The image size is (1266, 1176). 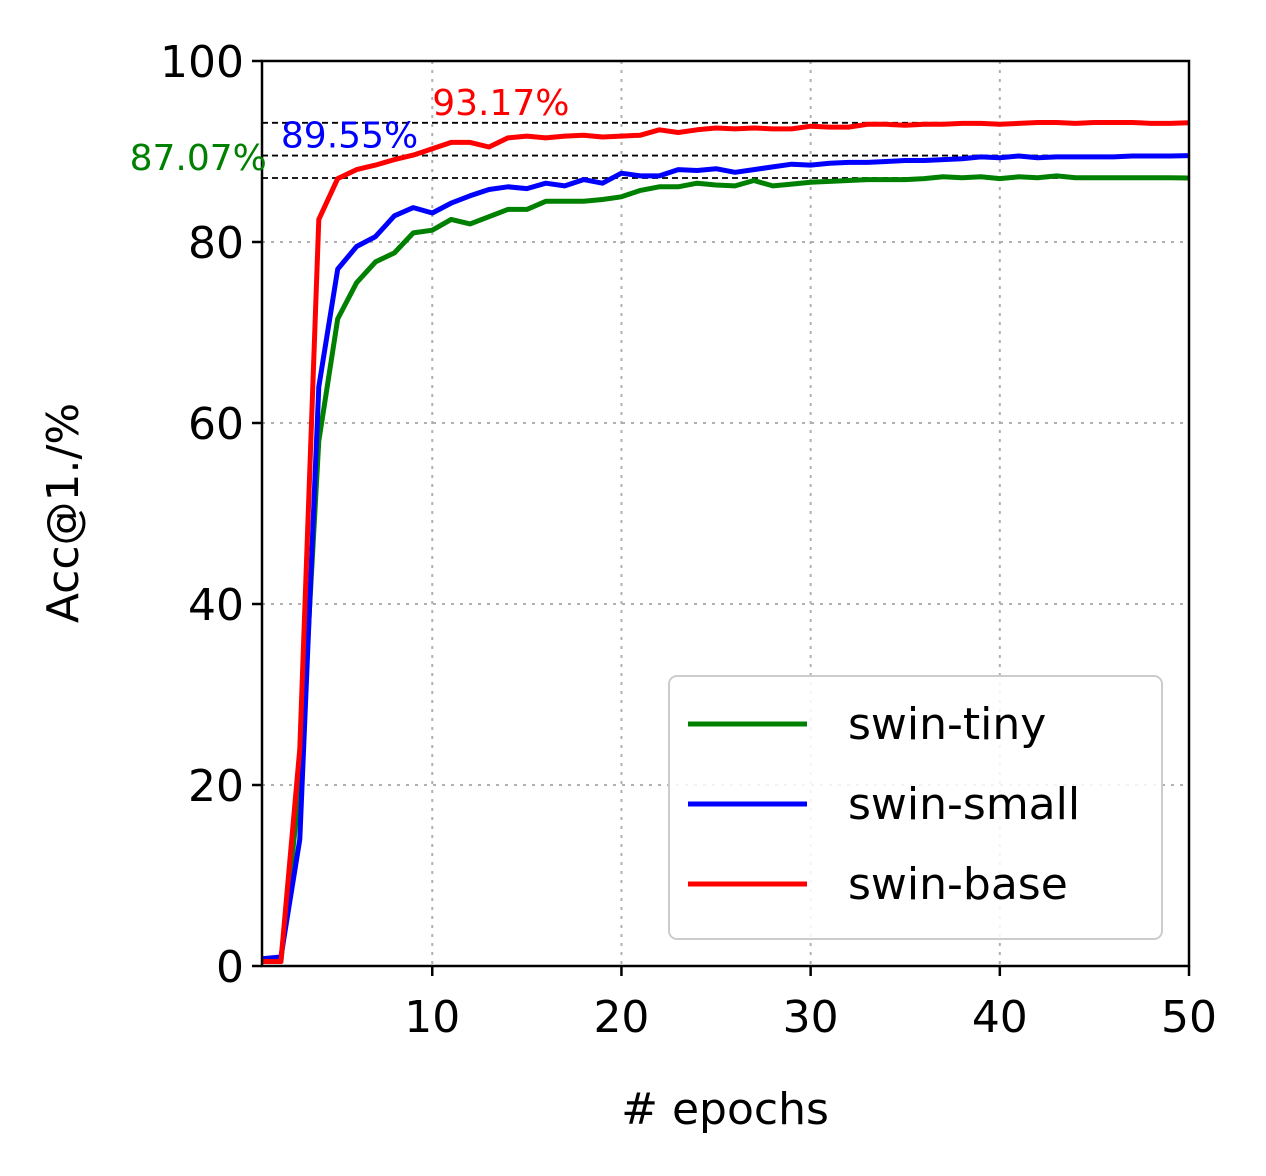 I want to click on x-tick-label: 40, so click(x=1000, y=1017).